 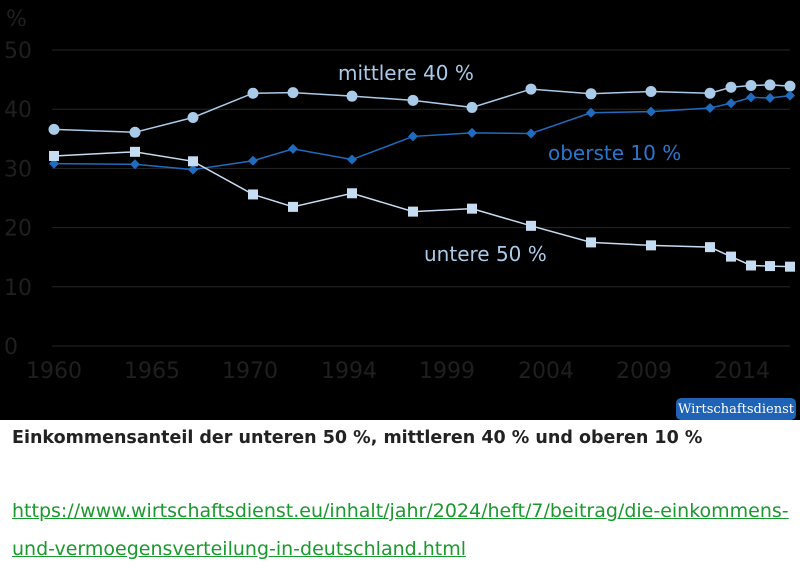 I want to click on y-tick-label: 20, so click(x=18, y=229).